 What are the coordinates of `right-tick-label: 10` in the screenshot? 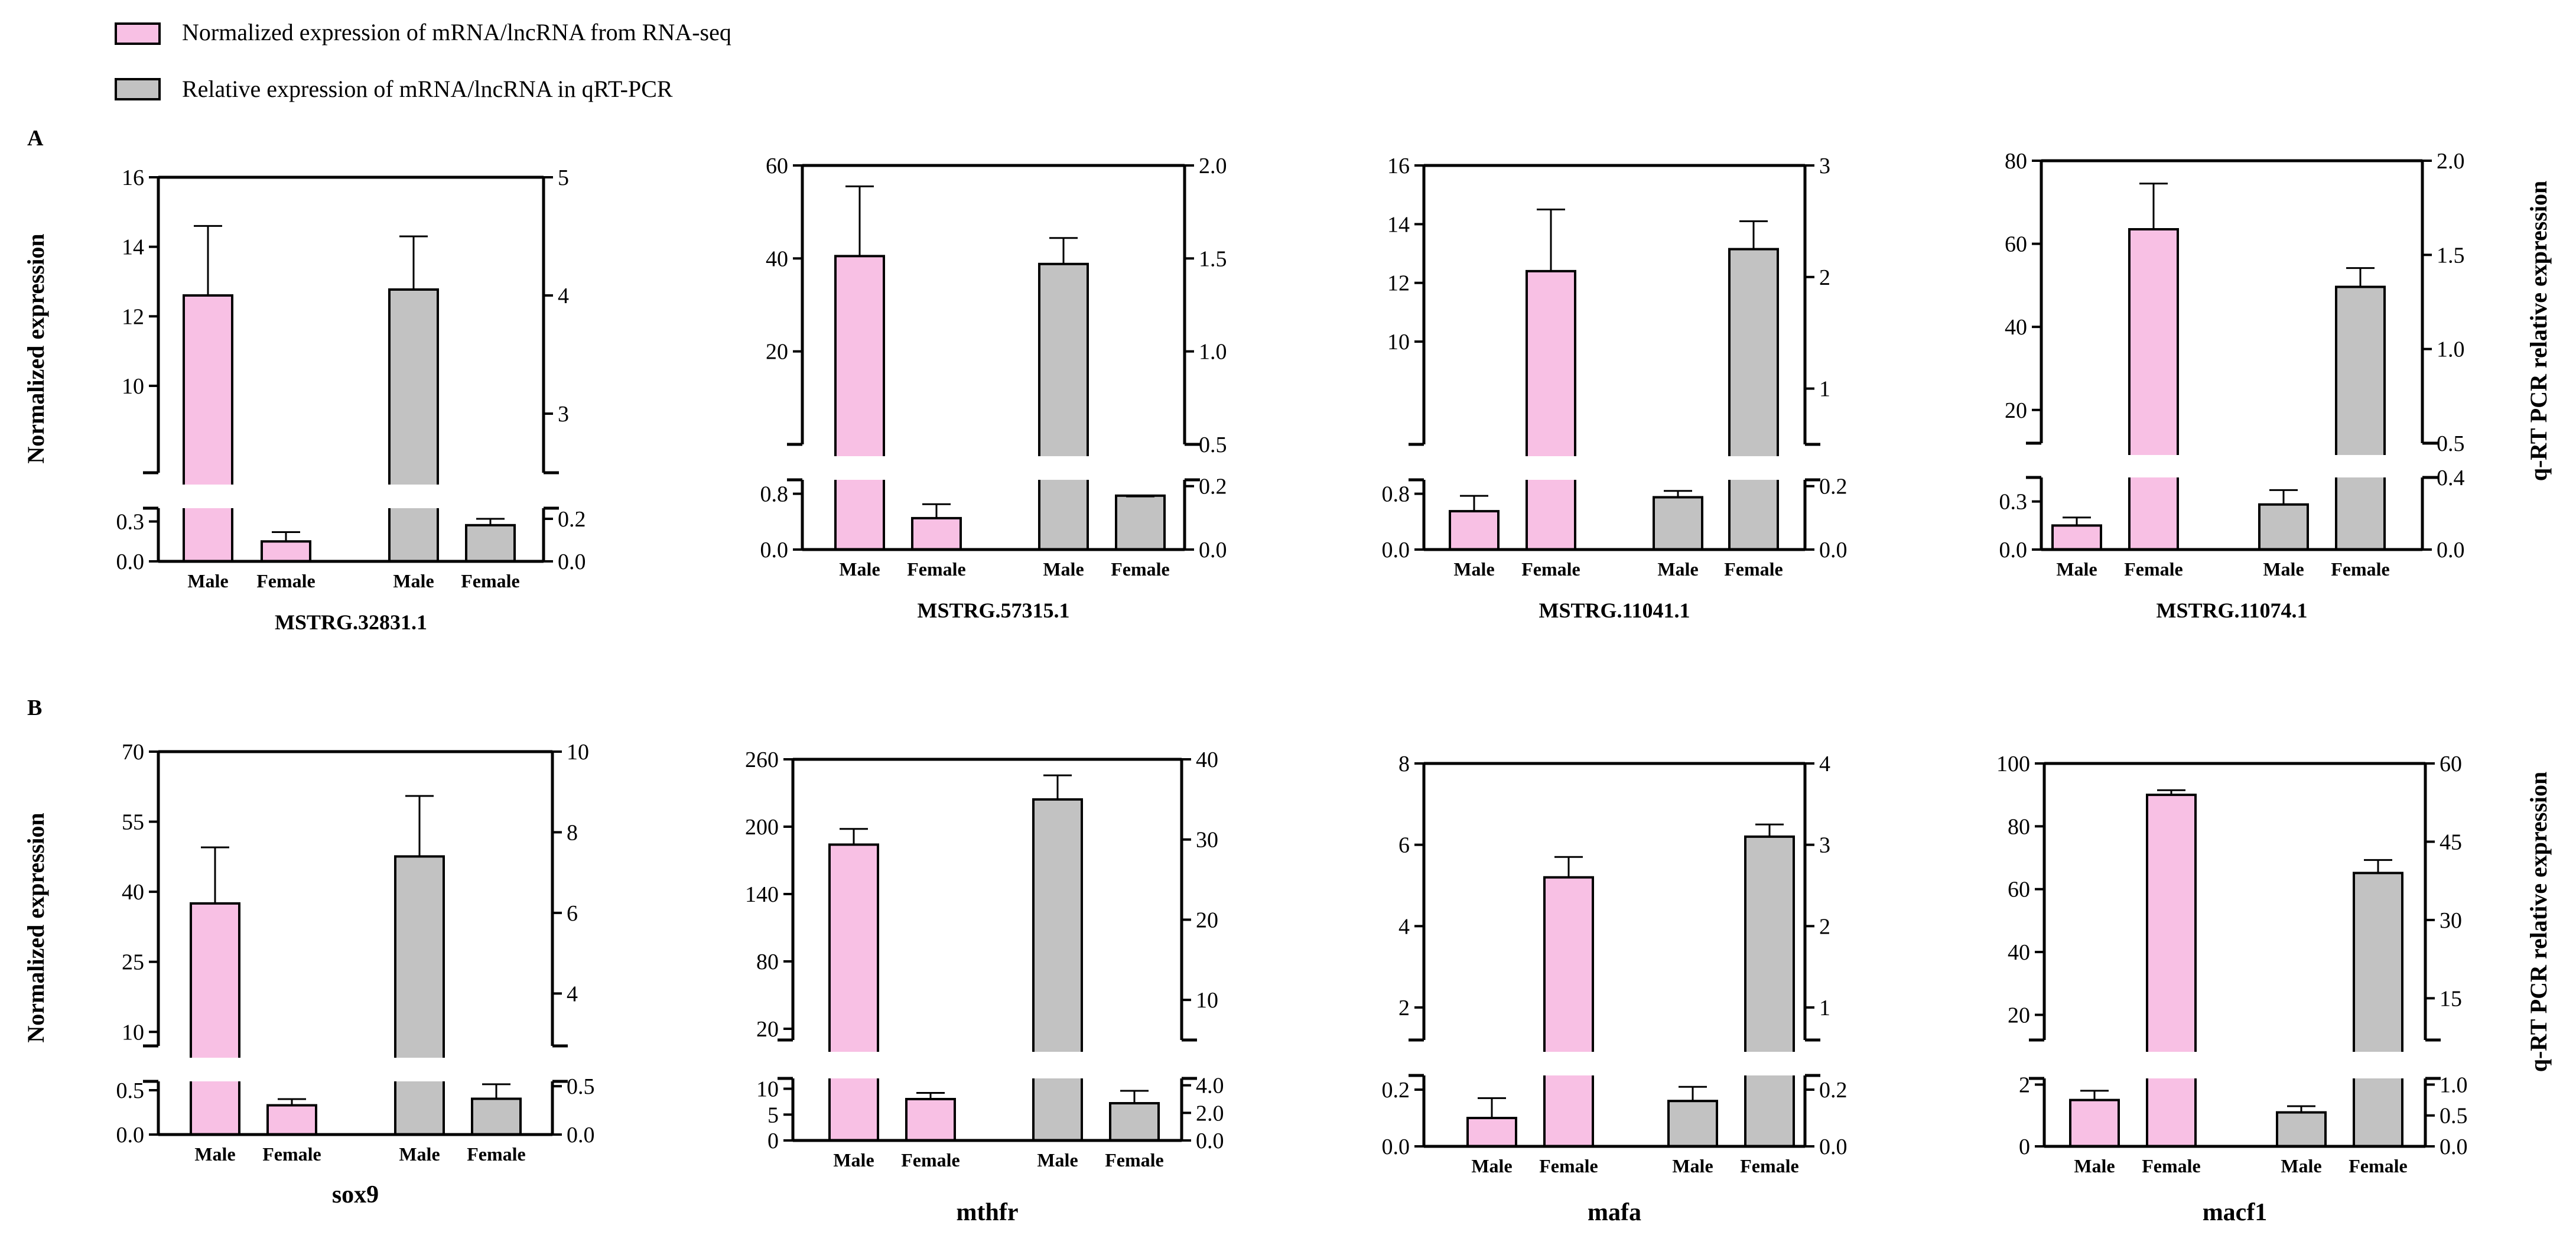 It's located at (578, 752).